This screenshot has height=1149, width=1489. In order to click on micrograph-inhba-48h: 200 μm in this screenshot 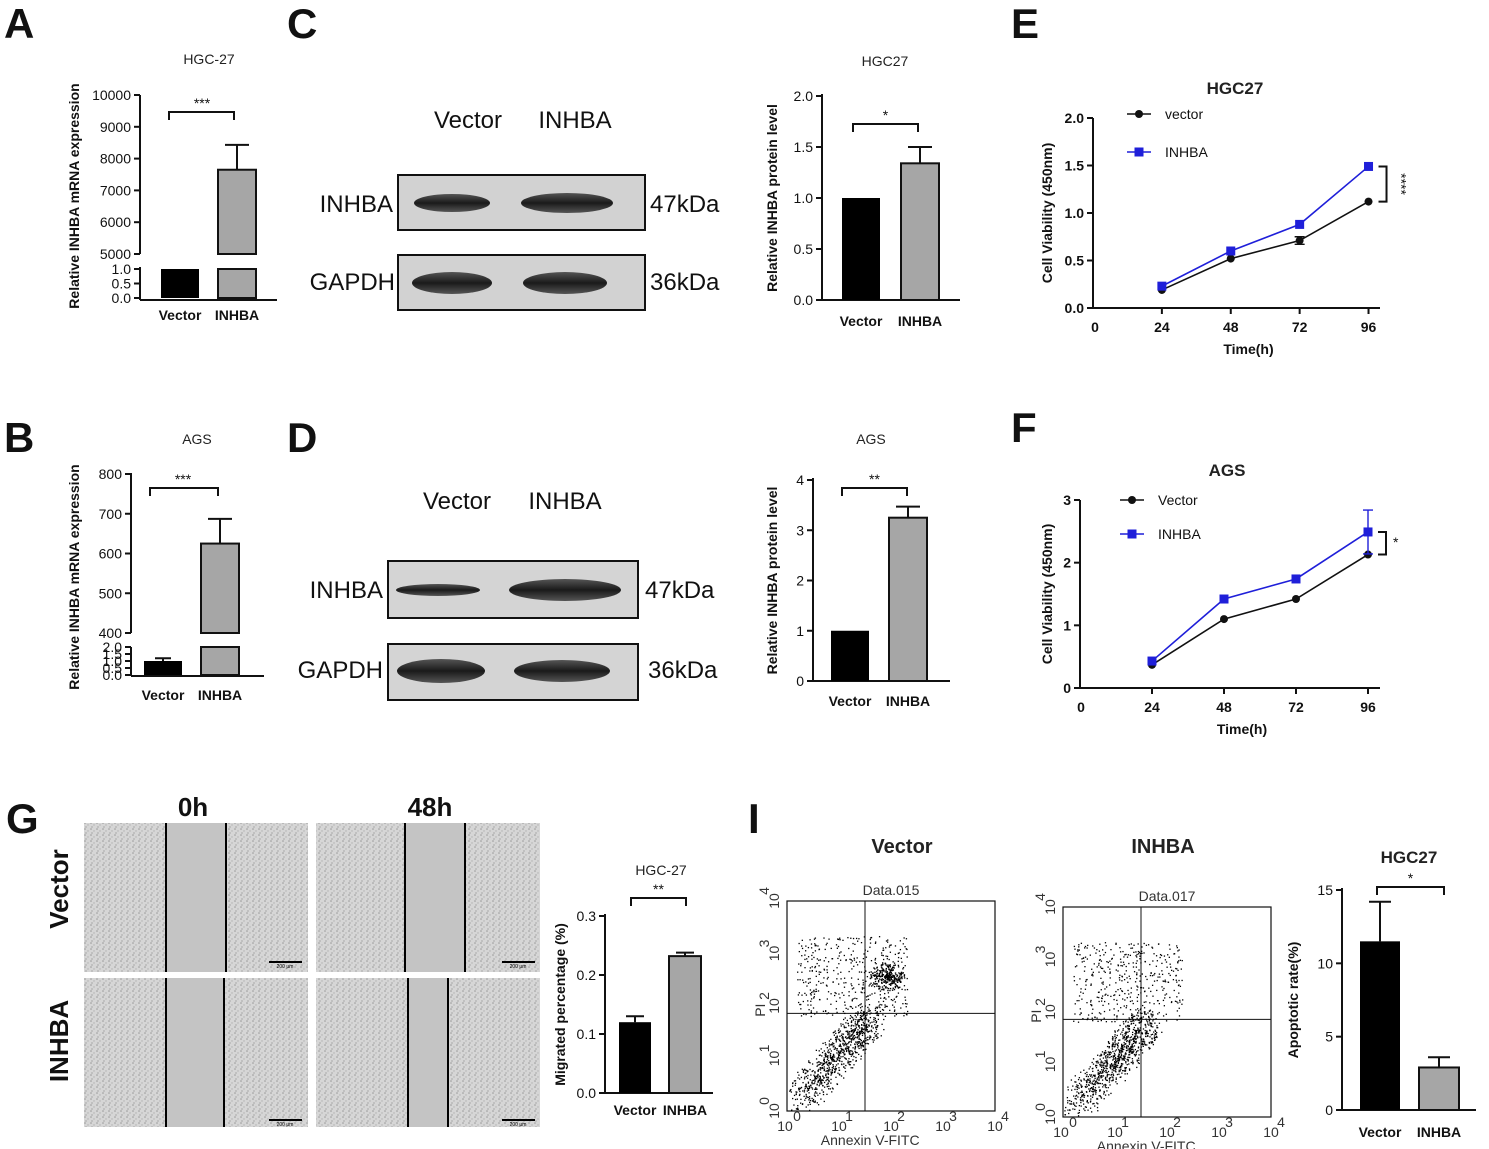, I will do `click(428, 1053)`.